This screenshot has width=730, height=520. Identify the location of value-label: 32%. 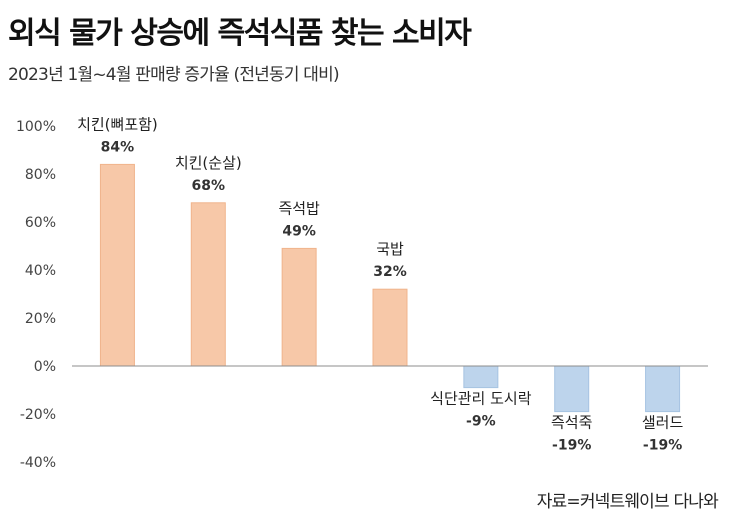
(390, 272).